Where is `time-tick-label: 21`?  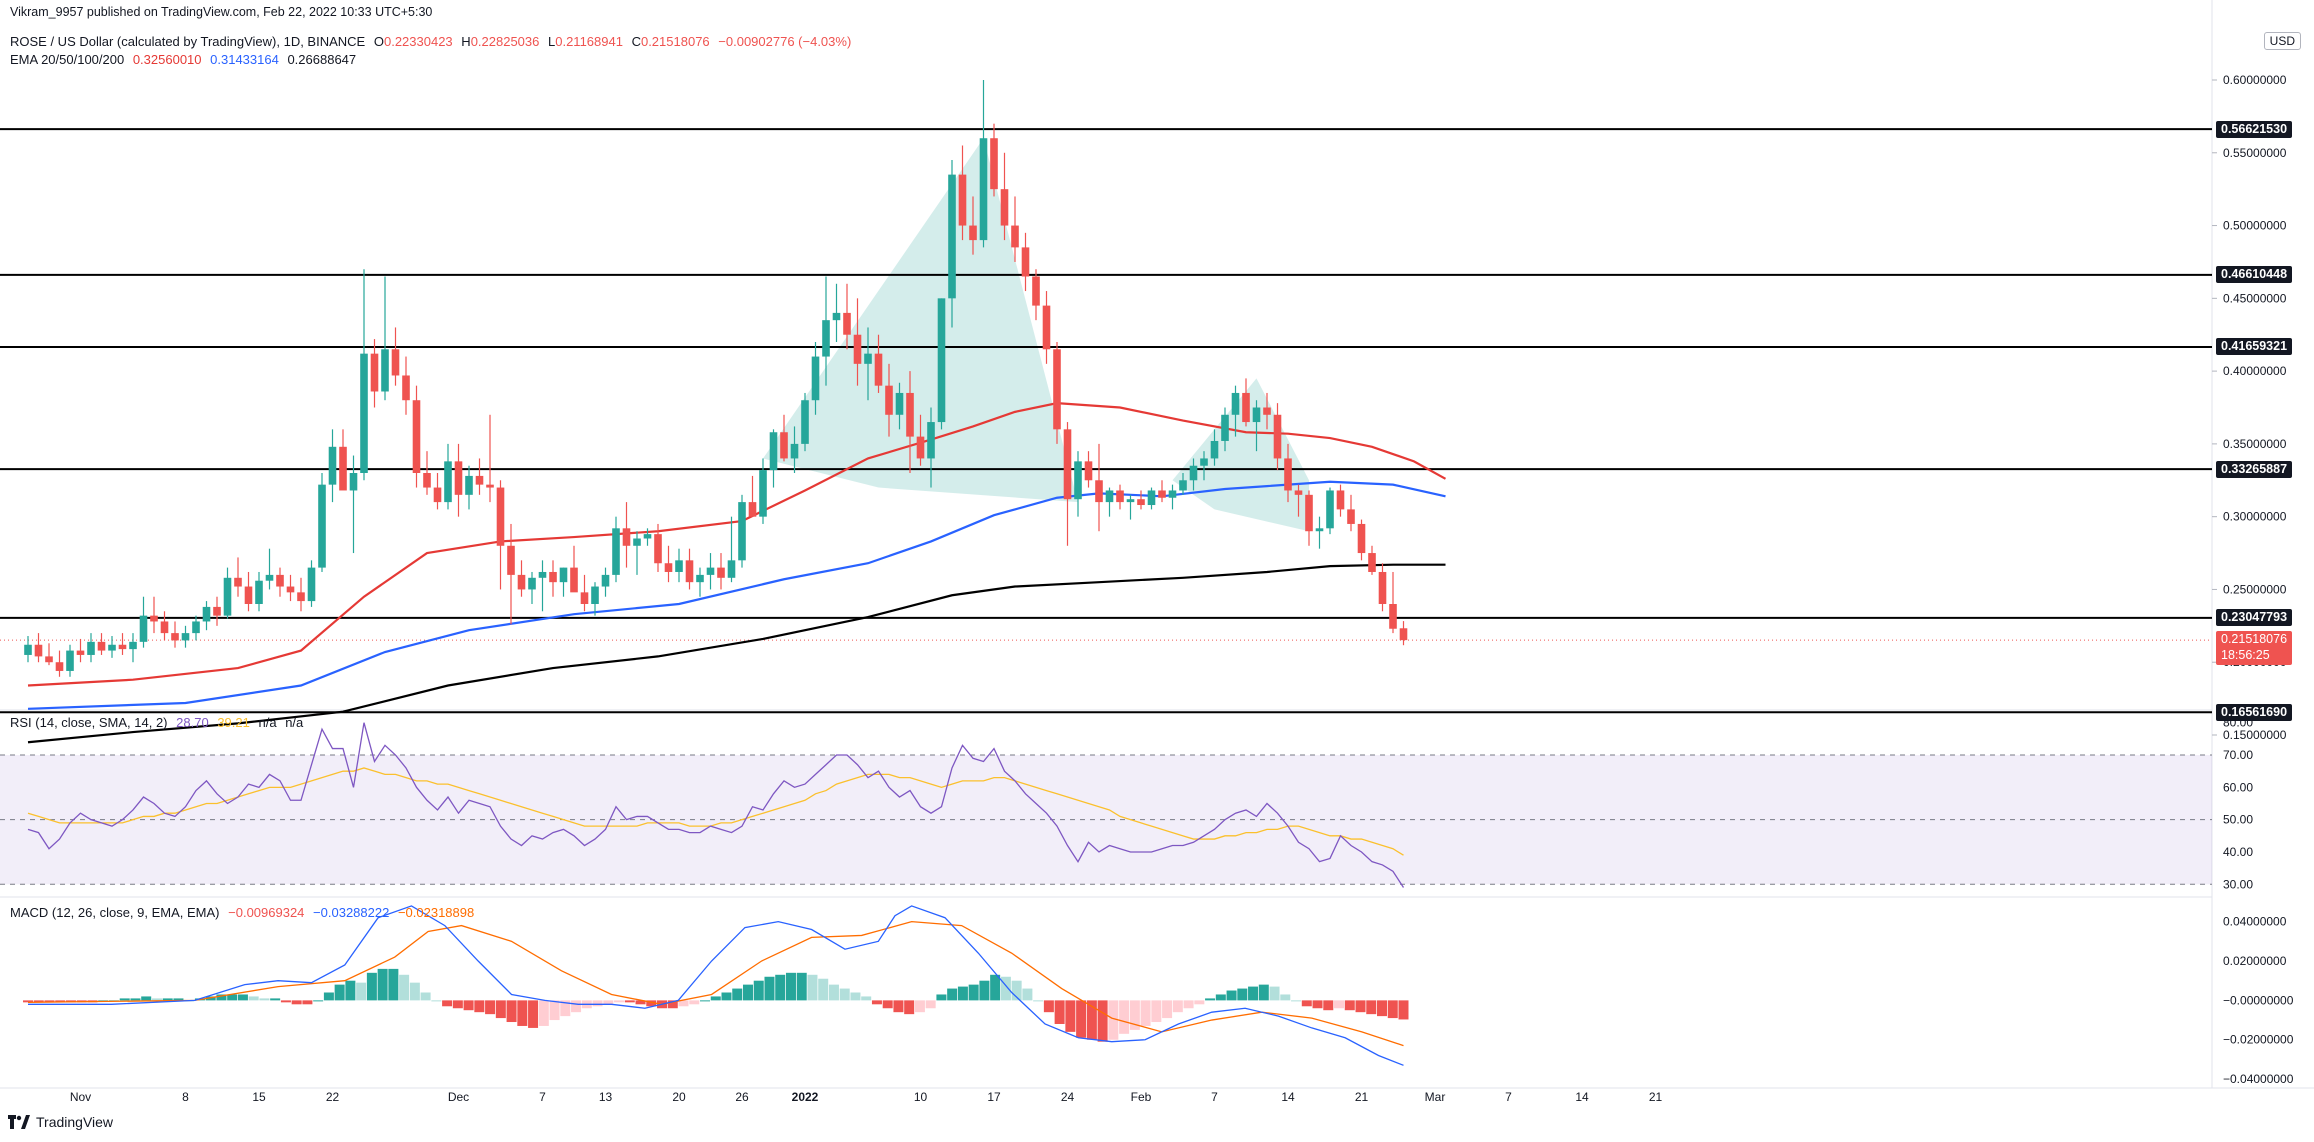 time-tick-label: 21 is located at coordinates (1362, 1097).